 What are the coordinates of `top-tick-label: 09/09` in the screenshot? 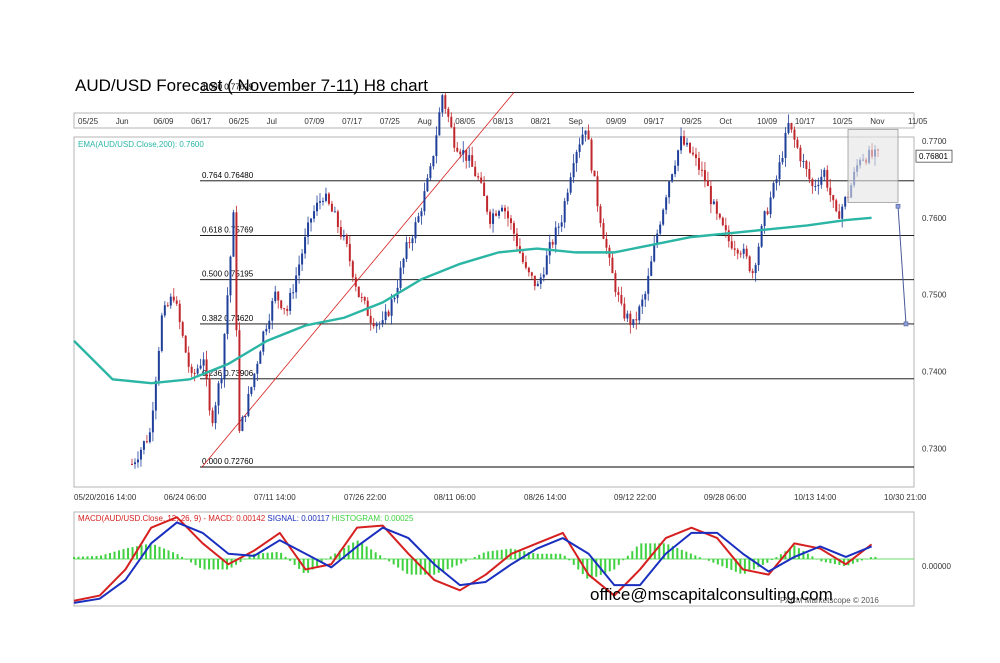 It's located at (616, 121).